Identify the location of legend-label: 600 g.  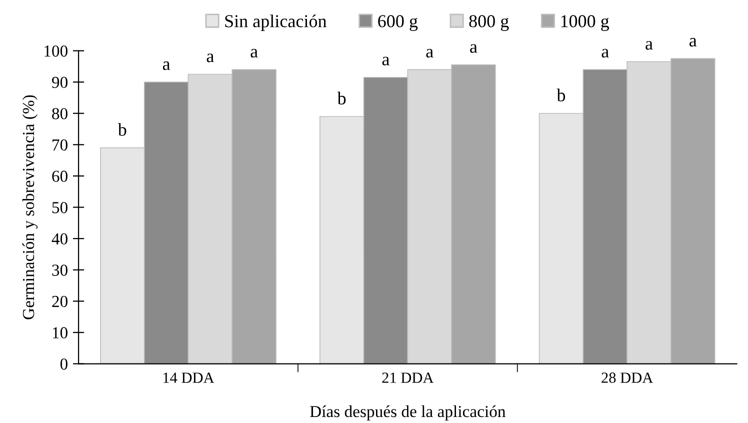
(398, 23).